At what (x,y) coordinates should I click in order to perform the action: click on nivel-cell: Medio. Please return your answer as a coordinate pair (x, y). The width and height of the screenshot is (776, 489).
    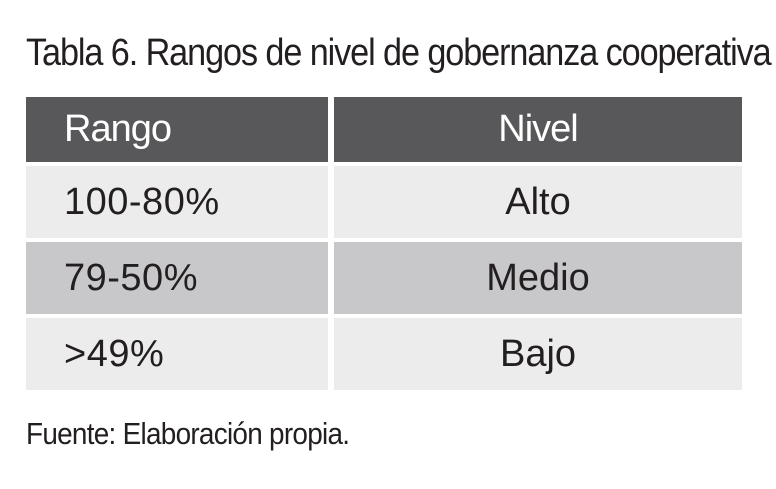
    Looking at the image, I should click on (538, 278).